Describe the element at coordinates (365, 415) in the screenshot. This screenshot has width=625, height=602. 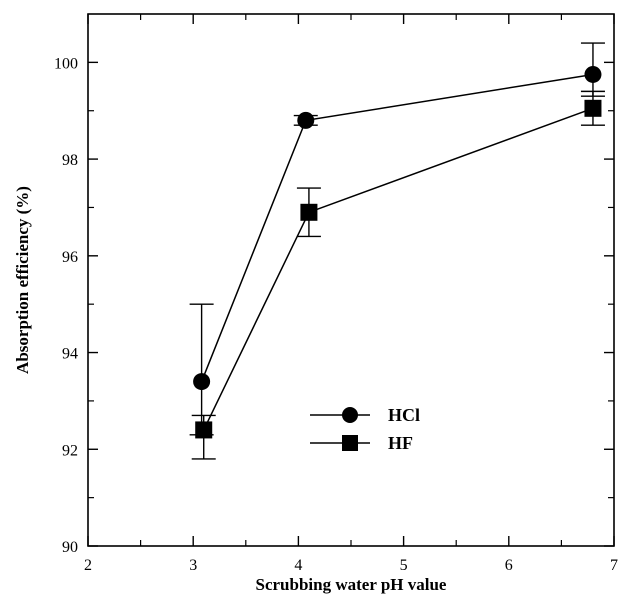
I see `legend-item-hcl: HCl` at that location.